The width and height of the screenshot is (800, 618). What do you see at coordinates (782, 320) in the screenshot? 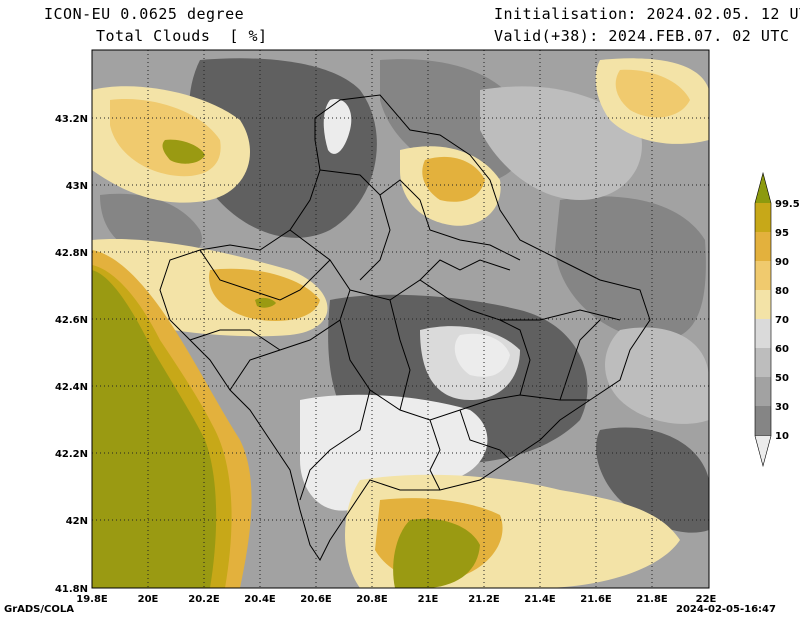
I see `colorbar-label: 70` at bounding box center [782, 320].